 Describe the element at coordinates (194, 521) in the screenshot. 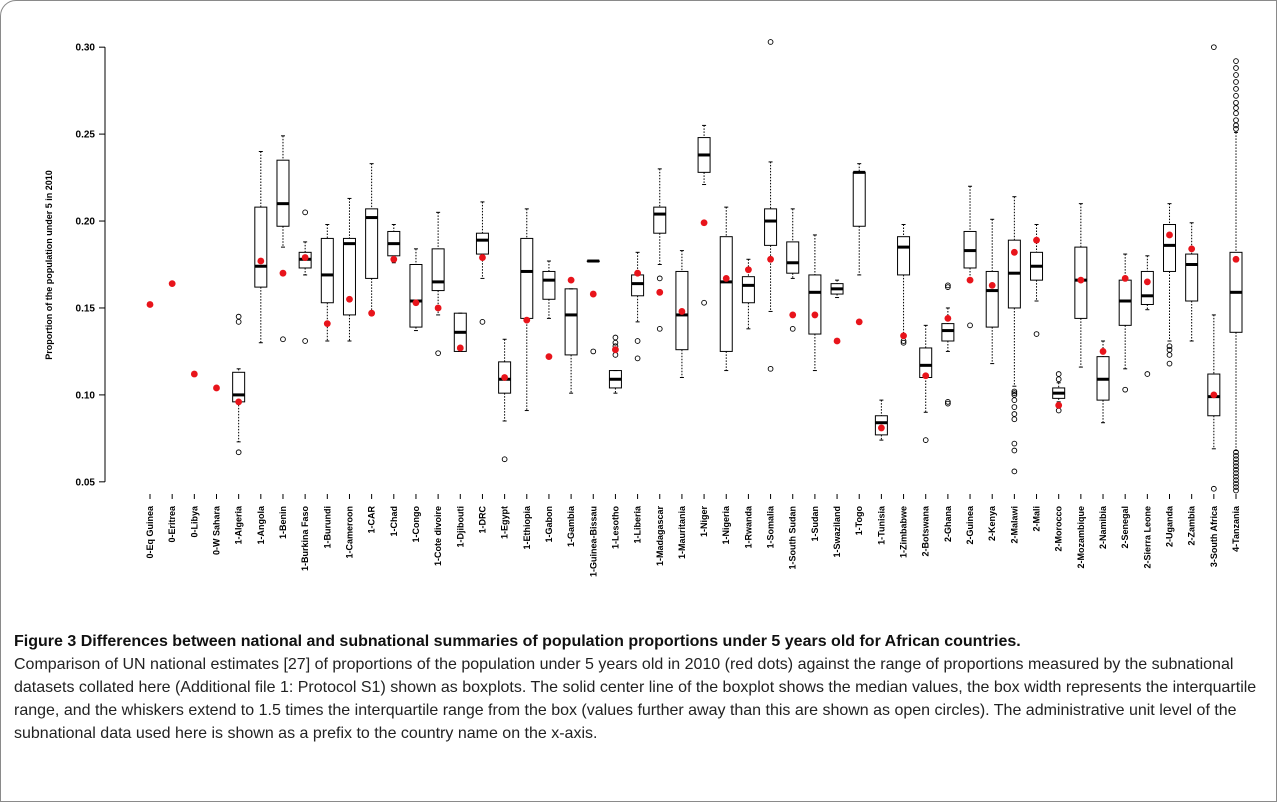

I see `x-tick-label: 0-Libya` at that location.